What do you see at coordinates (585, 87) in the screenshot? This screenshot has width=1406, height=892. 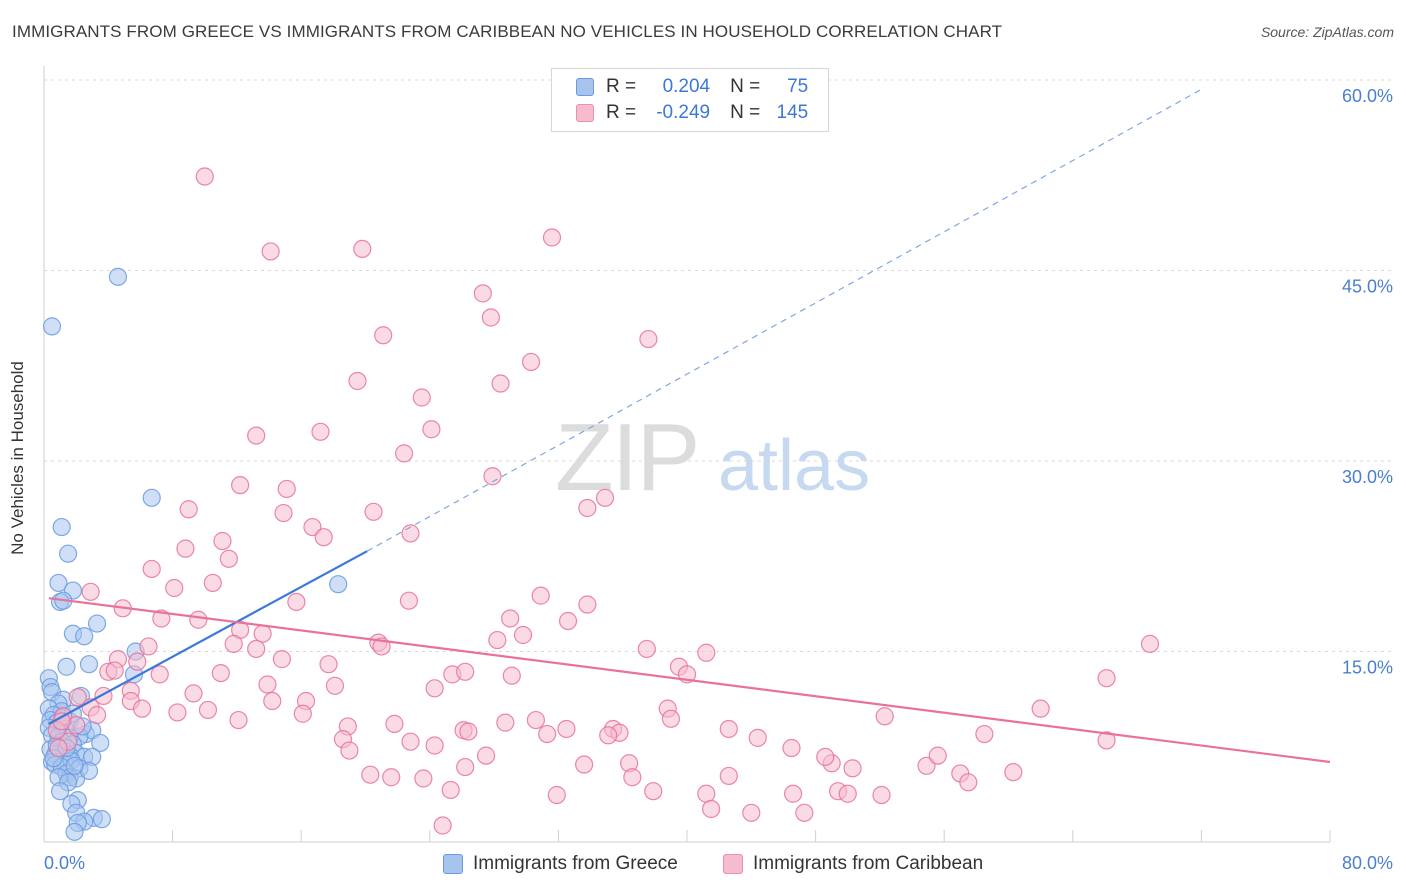 I see `legend-swatch-greece` at bounding box center [585, 87].